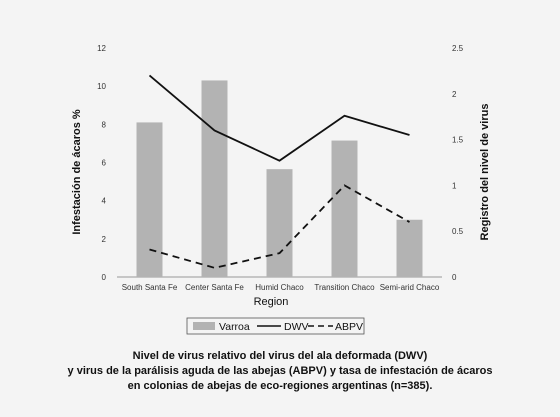 This screenshot has height=417, width=560. I want to click on legend-label-dwv: DWV, so click(296, 327).